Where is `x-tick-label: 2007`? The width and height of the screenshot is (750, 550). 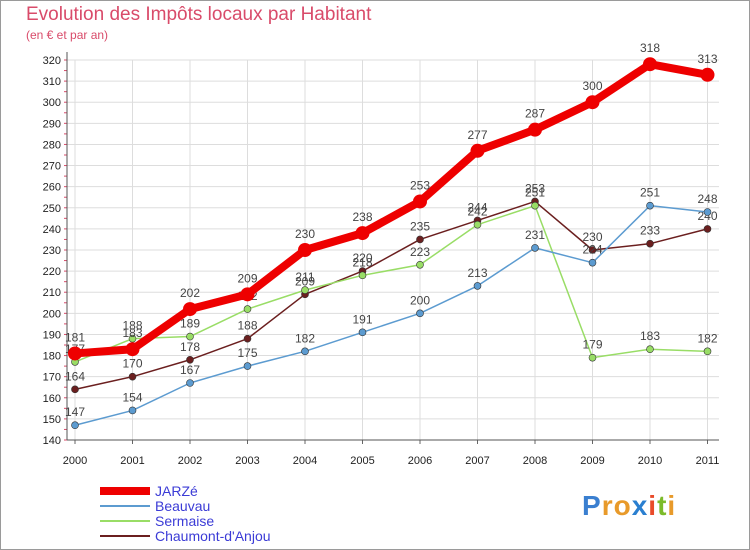 x-tick-label: 2007 is located at coordinates (477, 461).